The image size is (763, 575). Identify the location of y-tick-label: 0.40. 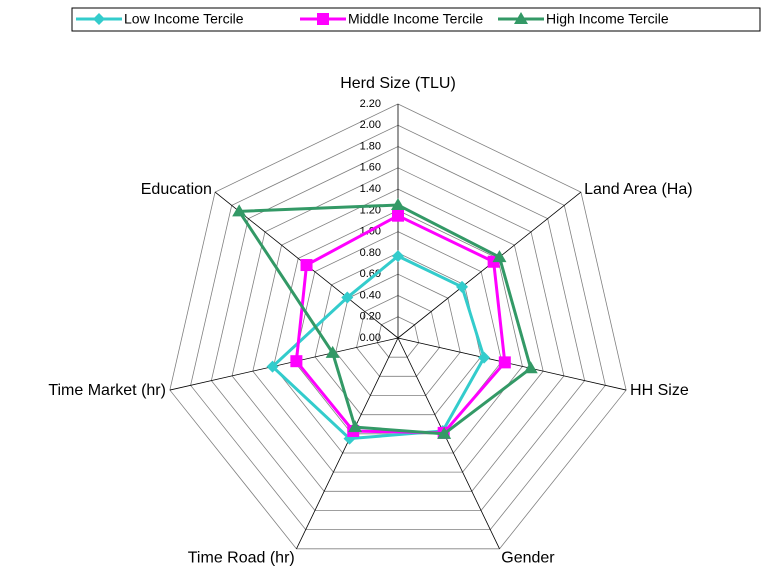
(370, 295).